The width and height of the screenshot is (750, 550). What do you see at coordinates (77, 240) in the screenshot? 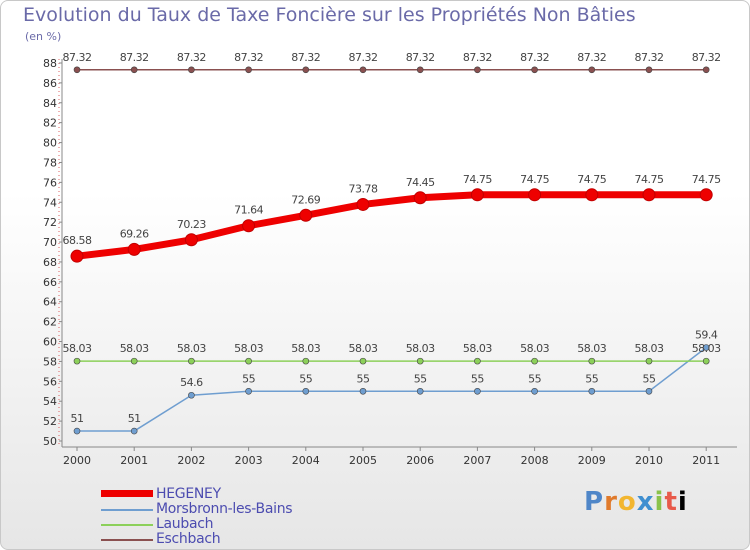
I see `data-label: 68.58` at bounding box center [77, 240].